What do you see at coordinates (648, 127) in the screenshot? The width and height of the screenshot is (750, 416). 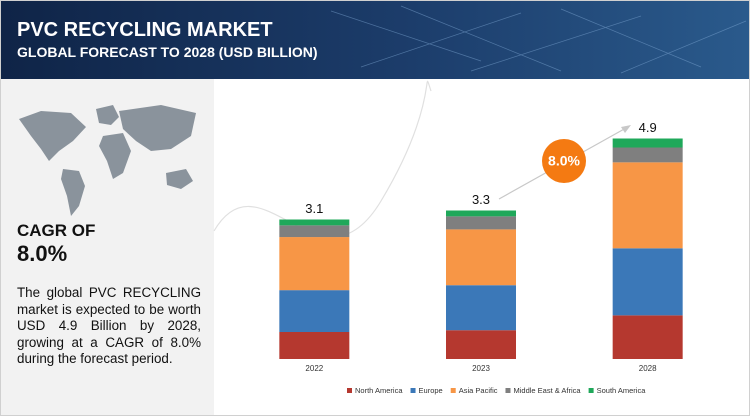 I see `total-label: 4.9` at bounding box center [648, 127].